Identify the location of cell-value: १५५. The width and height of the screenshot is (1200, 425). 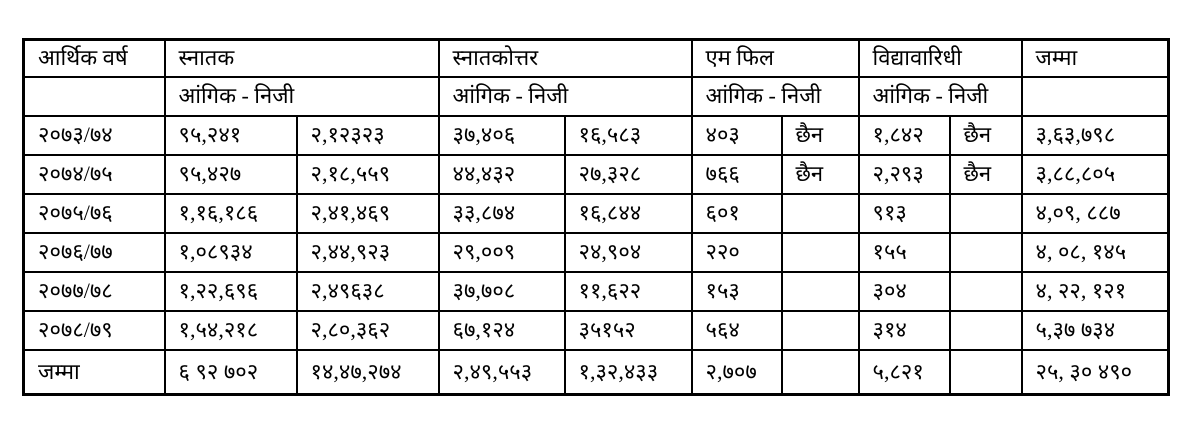
(904, 252).